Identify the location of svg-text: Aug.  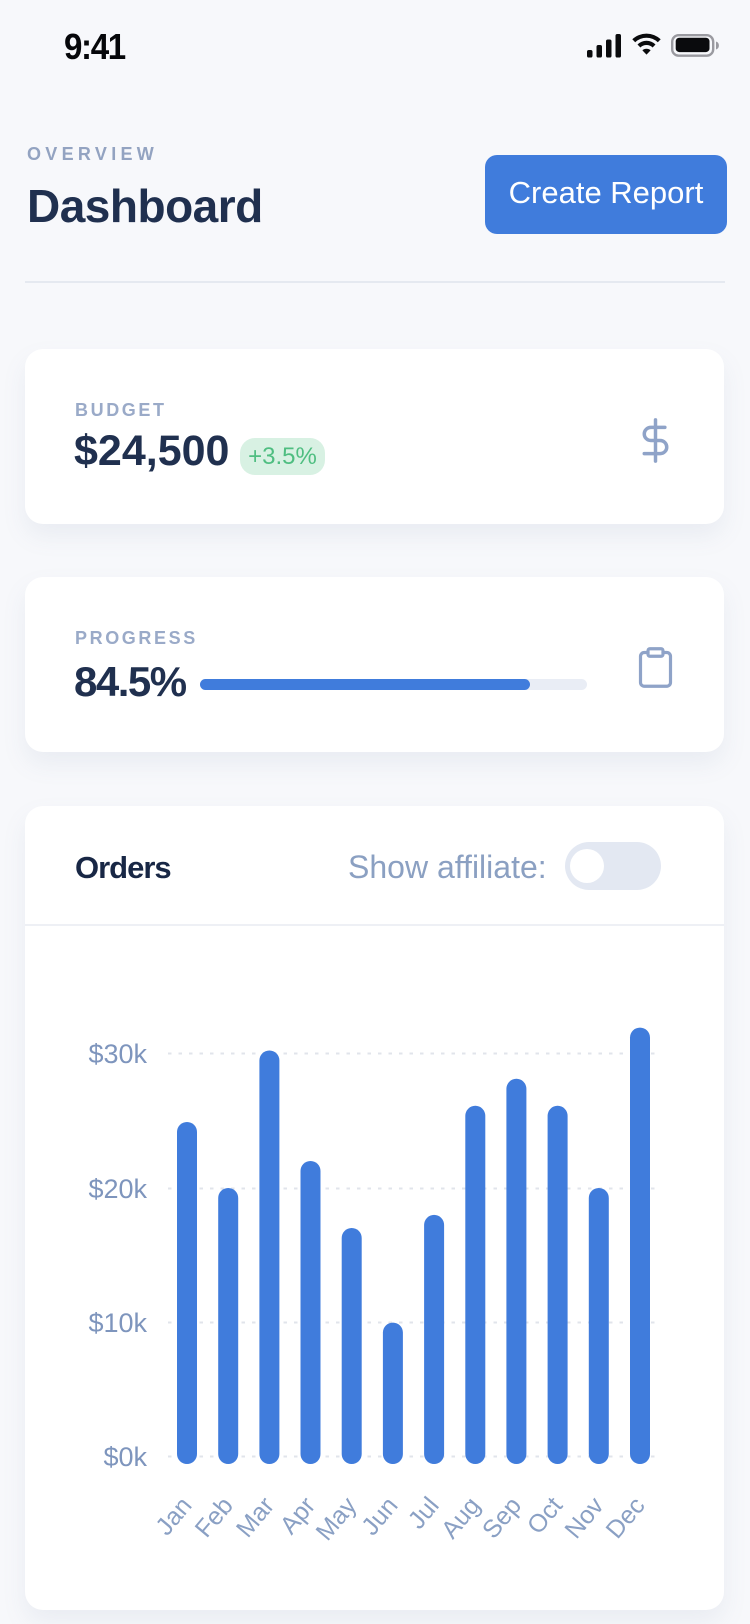
(461, 1518).